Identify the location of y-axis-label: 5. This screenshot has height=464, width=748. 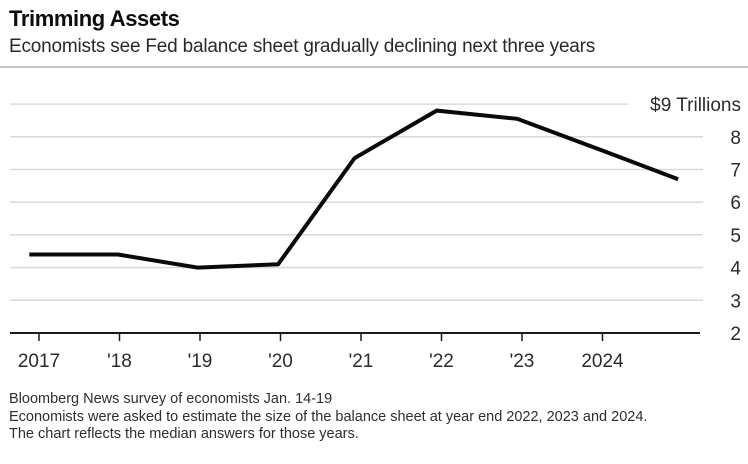
(735, 236).